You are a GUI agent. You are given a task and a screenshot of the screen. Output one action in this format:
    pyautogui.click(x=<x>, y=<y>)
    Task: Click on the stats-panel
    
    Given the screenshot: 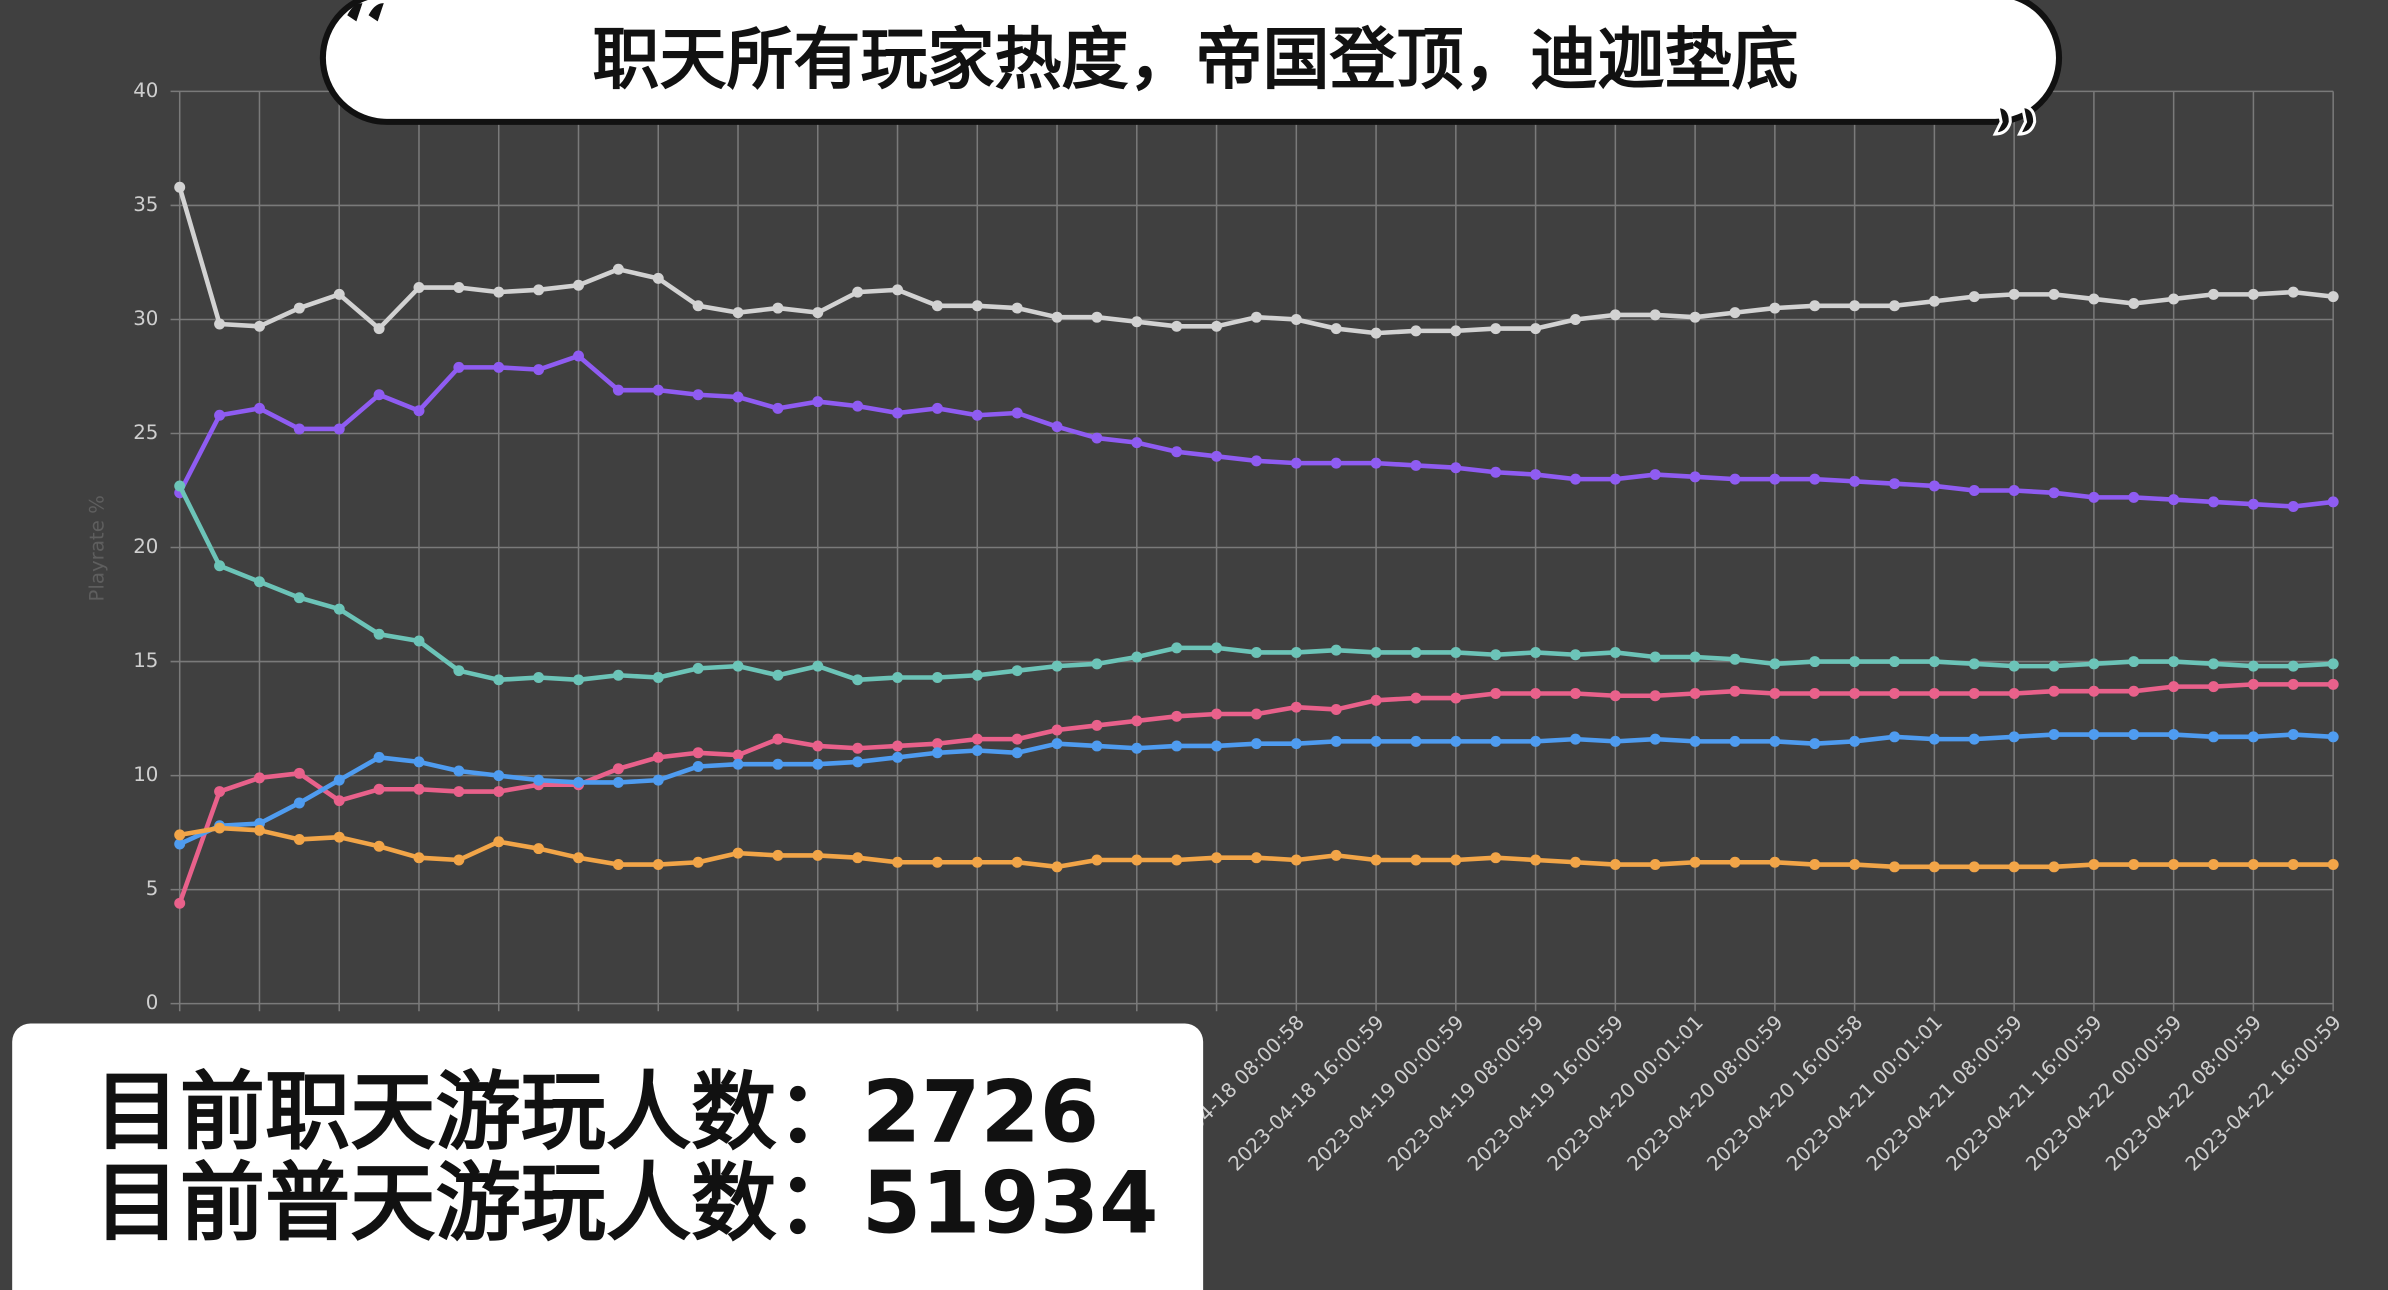 What is the action you would take?
    pyautogui.click(x=608, y=1156)
    